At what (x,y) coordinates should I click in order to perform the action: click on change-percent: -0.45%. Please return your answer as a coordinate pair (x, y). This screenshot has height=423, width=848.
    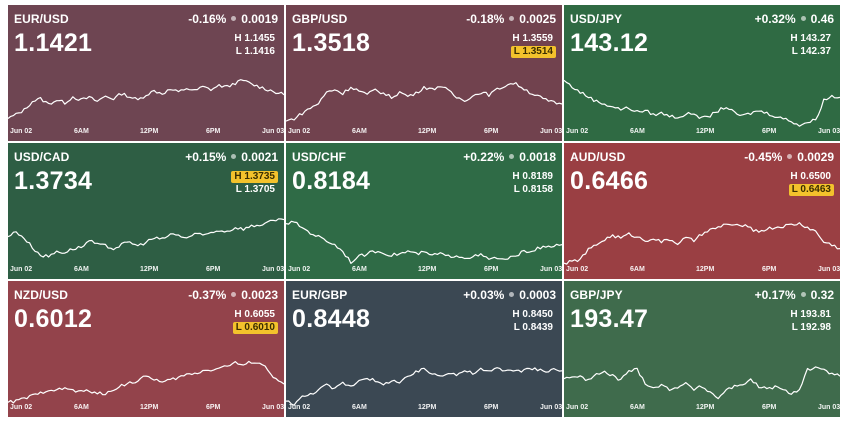
    Looking at the image, I should click on (763, 157).